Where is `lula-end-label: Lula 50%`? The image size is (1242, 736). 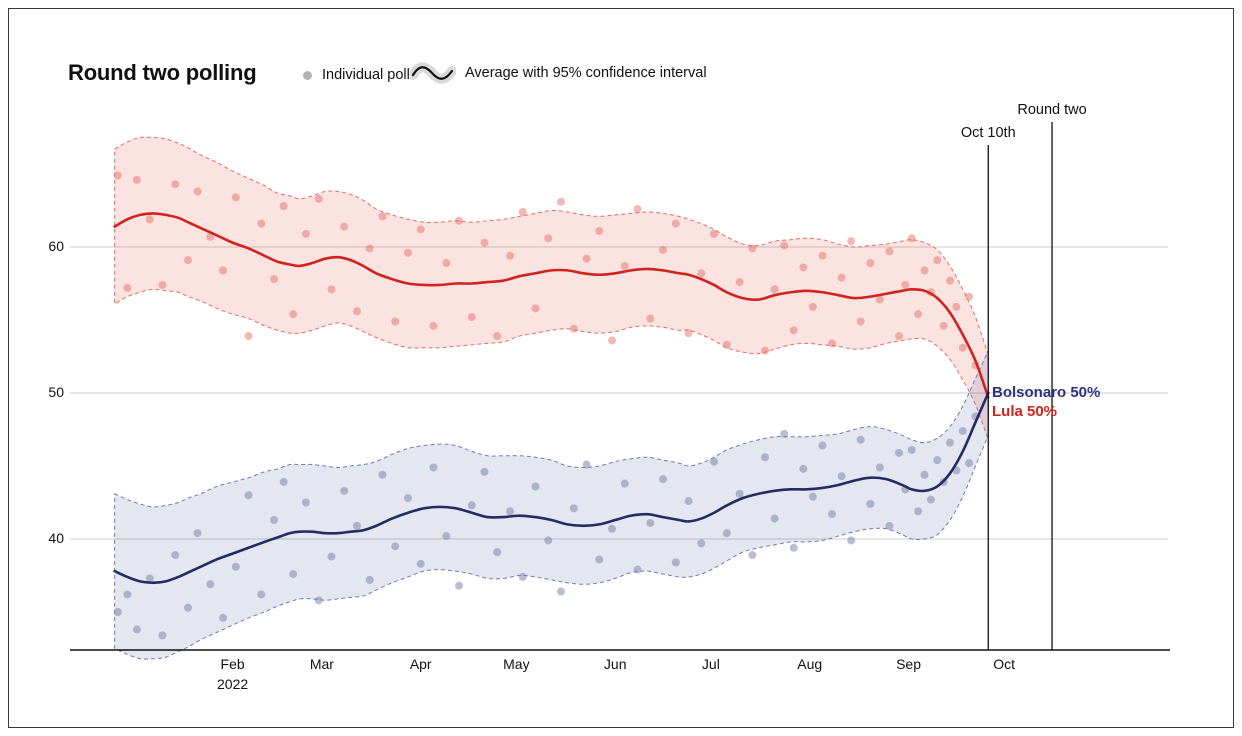
lula-end-label: Lula 50% is located at coordinates (1025, 411).